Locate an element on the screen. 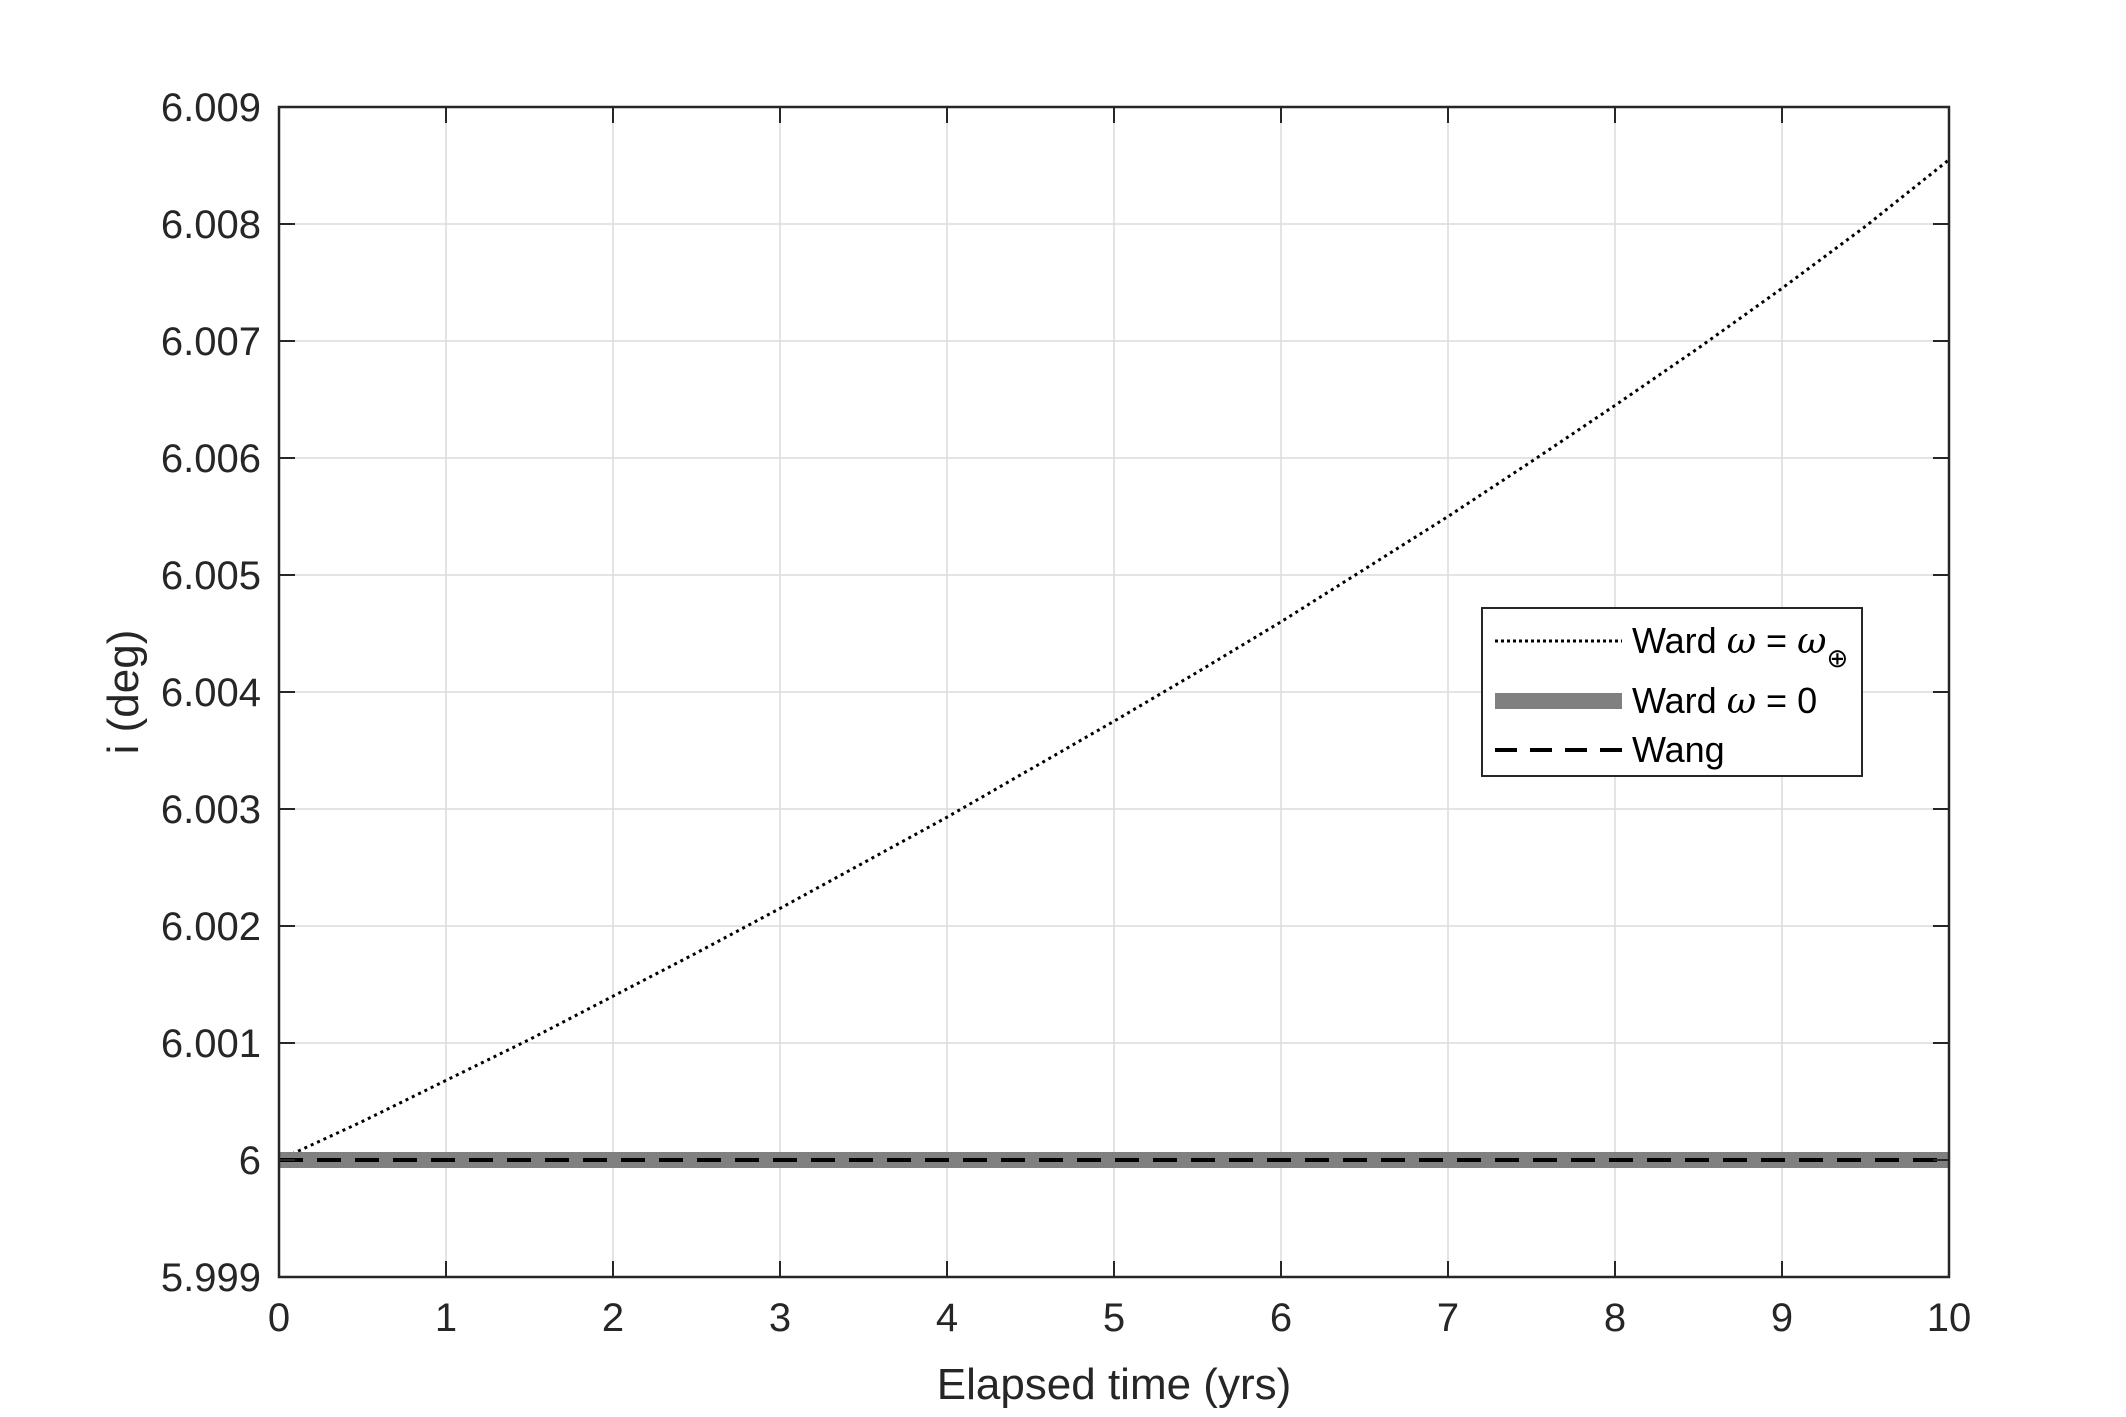 This screenshot has height=1417, width=2126. legend-label-ward-omega-zero: Ward ω = 0 is located at coordinates (1724, 701).